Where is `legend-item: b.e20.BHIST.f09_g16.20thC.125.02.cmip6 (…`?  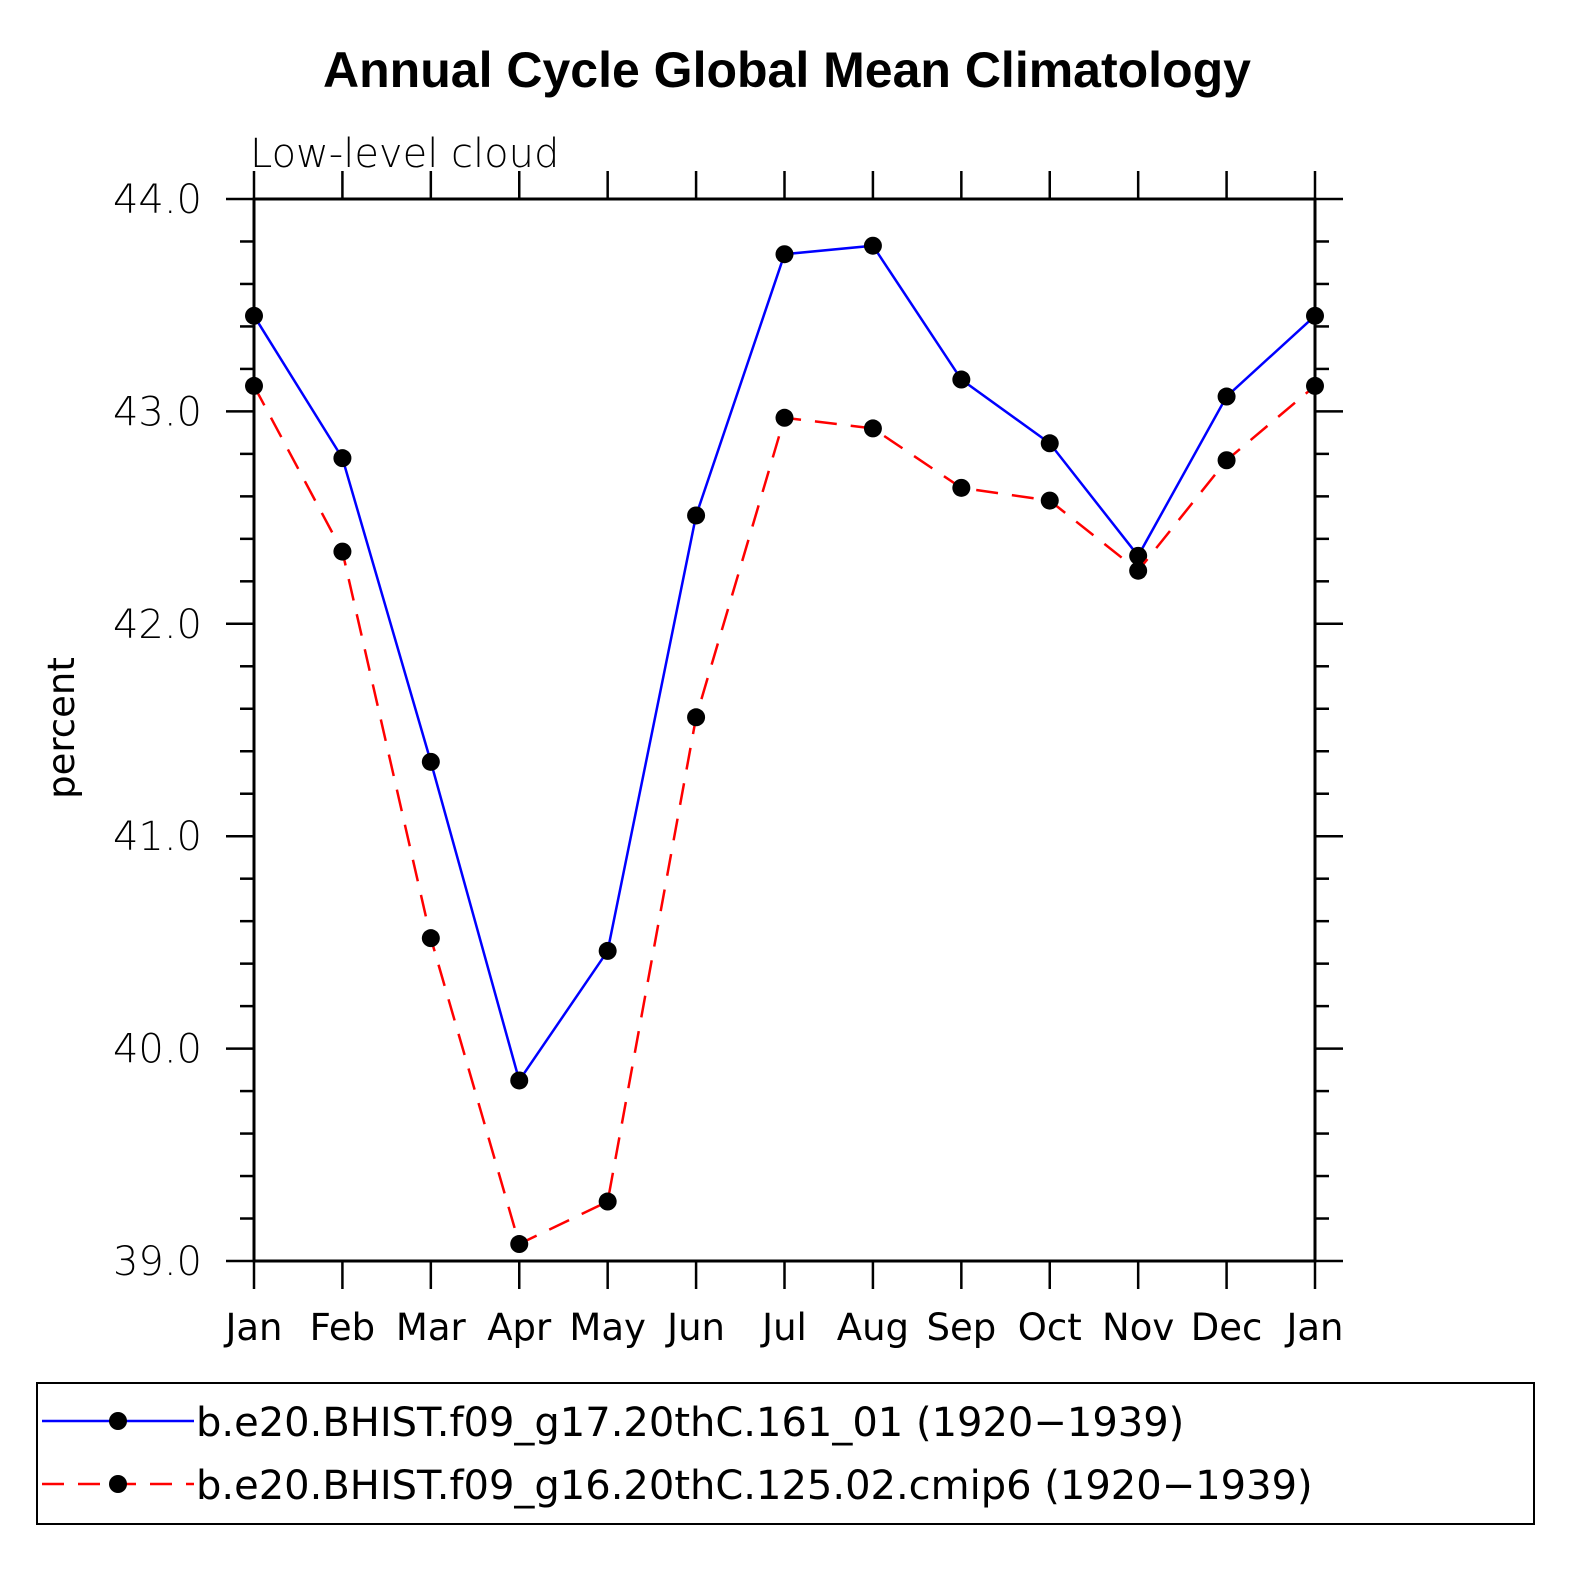
legend-item: b.e20.BHIST.f09_g16.20thC.125.02.cmip6 (… is located at coordinates (677, 1486).